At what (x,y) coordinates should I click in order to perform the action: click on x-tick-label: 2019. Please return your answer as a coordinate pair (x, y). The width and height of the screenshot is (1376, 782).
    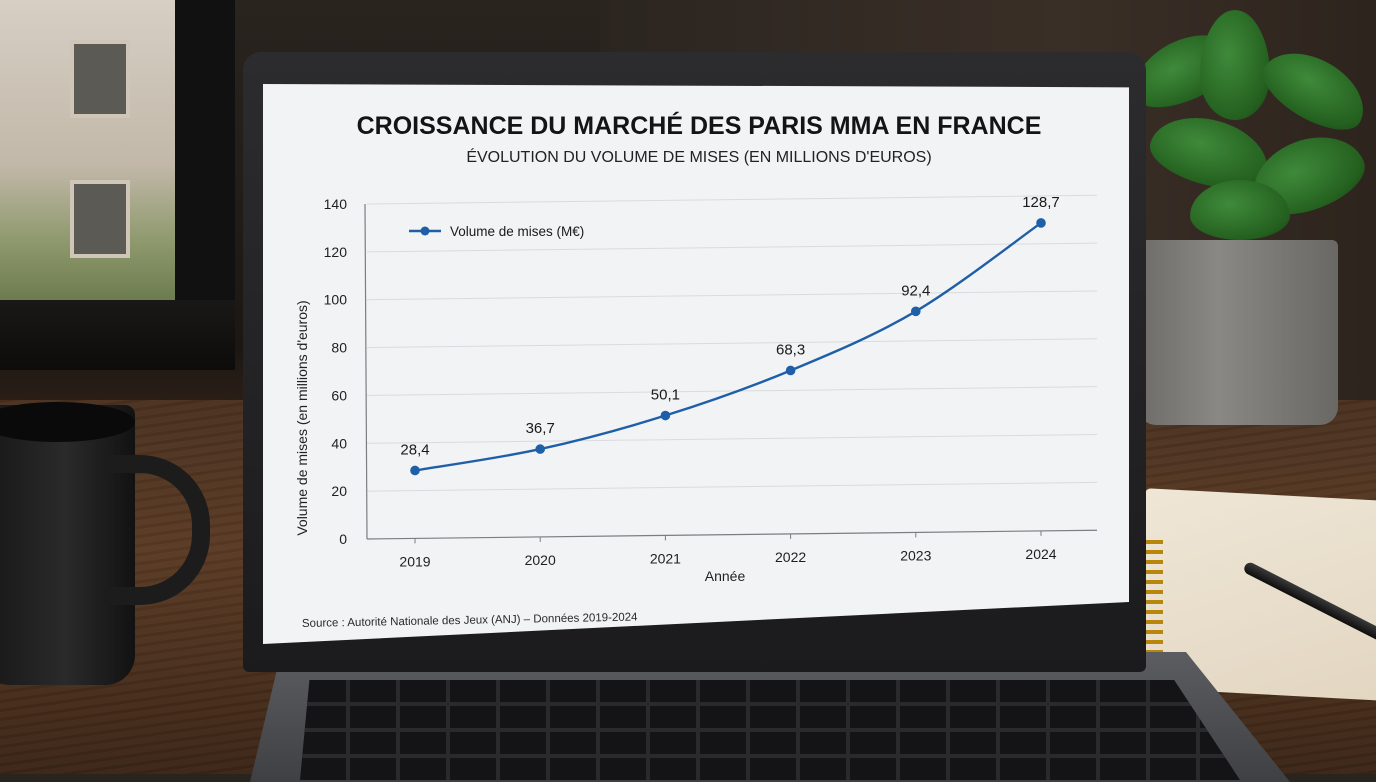
    Looking at the image, I should click on (414, 561).